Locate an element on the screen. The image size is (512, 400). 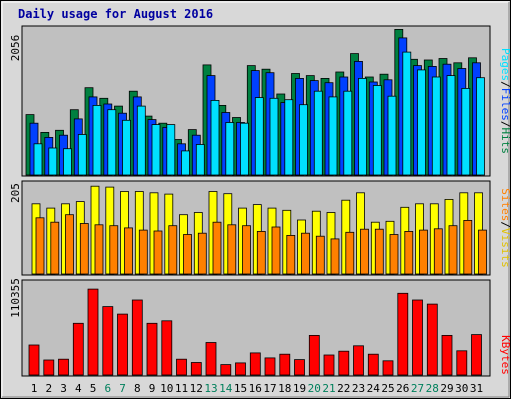
day-label-8: 8 is located at coordinates (137, 388).